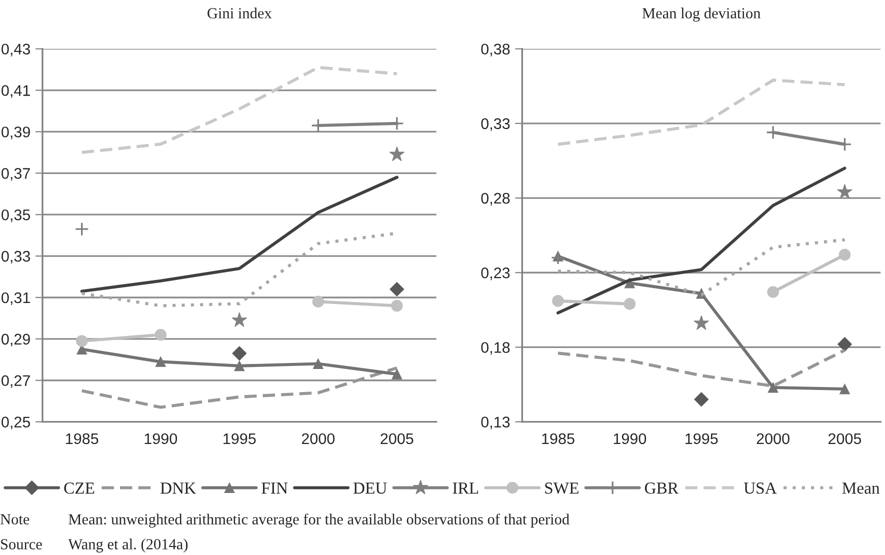  Describe the element at coordinates (16, 174) in the screenshot. I see `y-tick-label: 0,37` at that location.